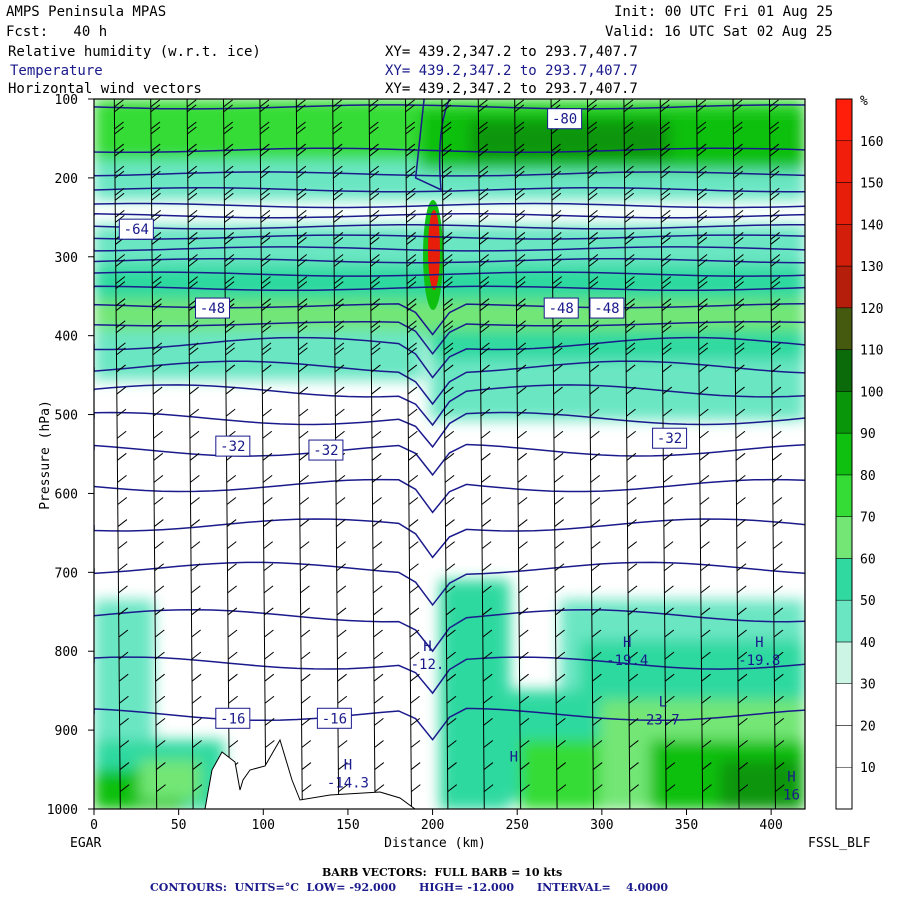 This screenshot has width=900, height=900. What do you see at coordinates (70, 455) in the screenshot?
I see `y-axis: 100 200 300 400 500 600 700 800 900 1000` at bounding box center [70, 455].